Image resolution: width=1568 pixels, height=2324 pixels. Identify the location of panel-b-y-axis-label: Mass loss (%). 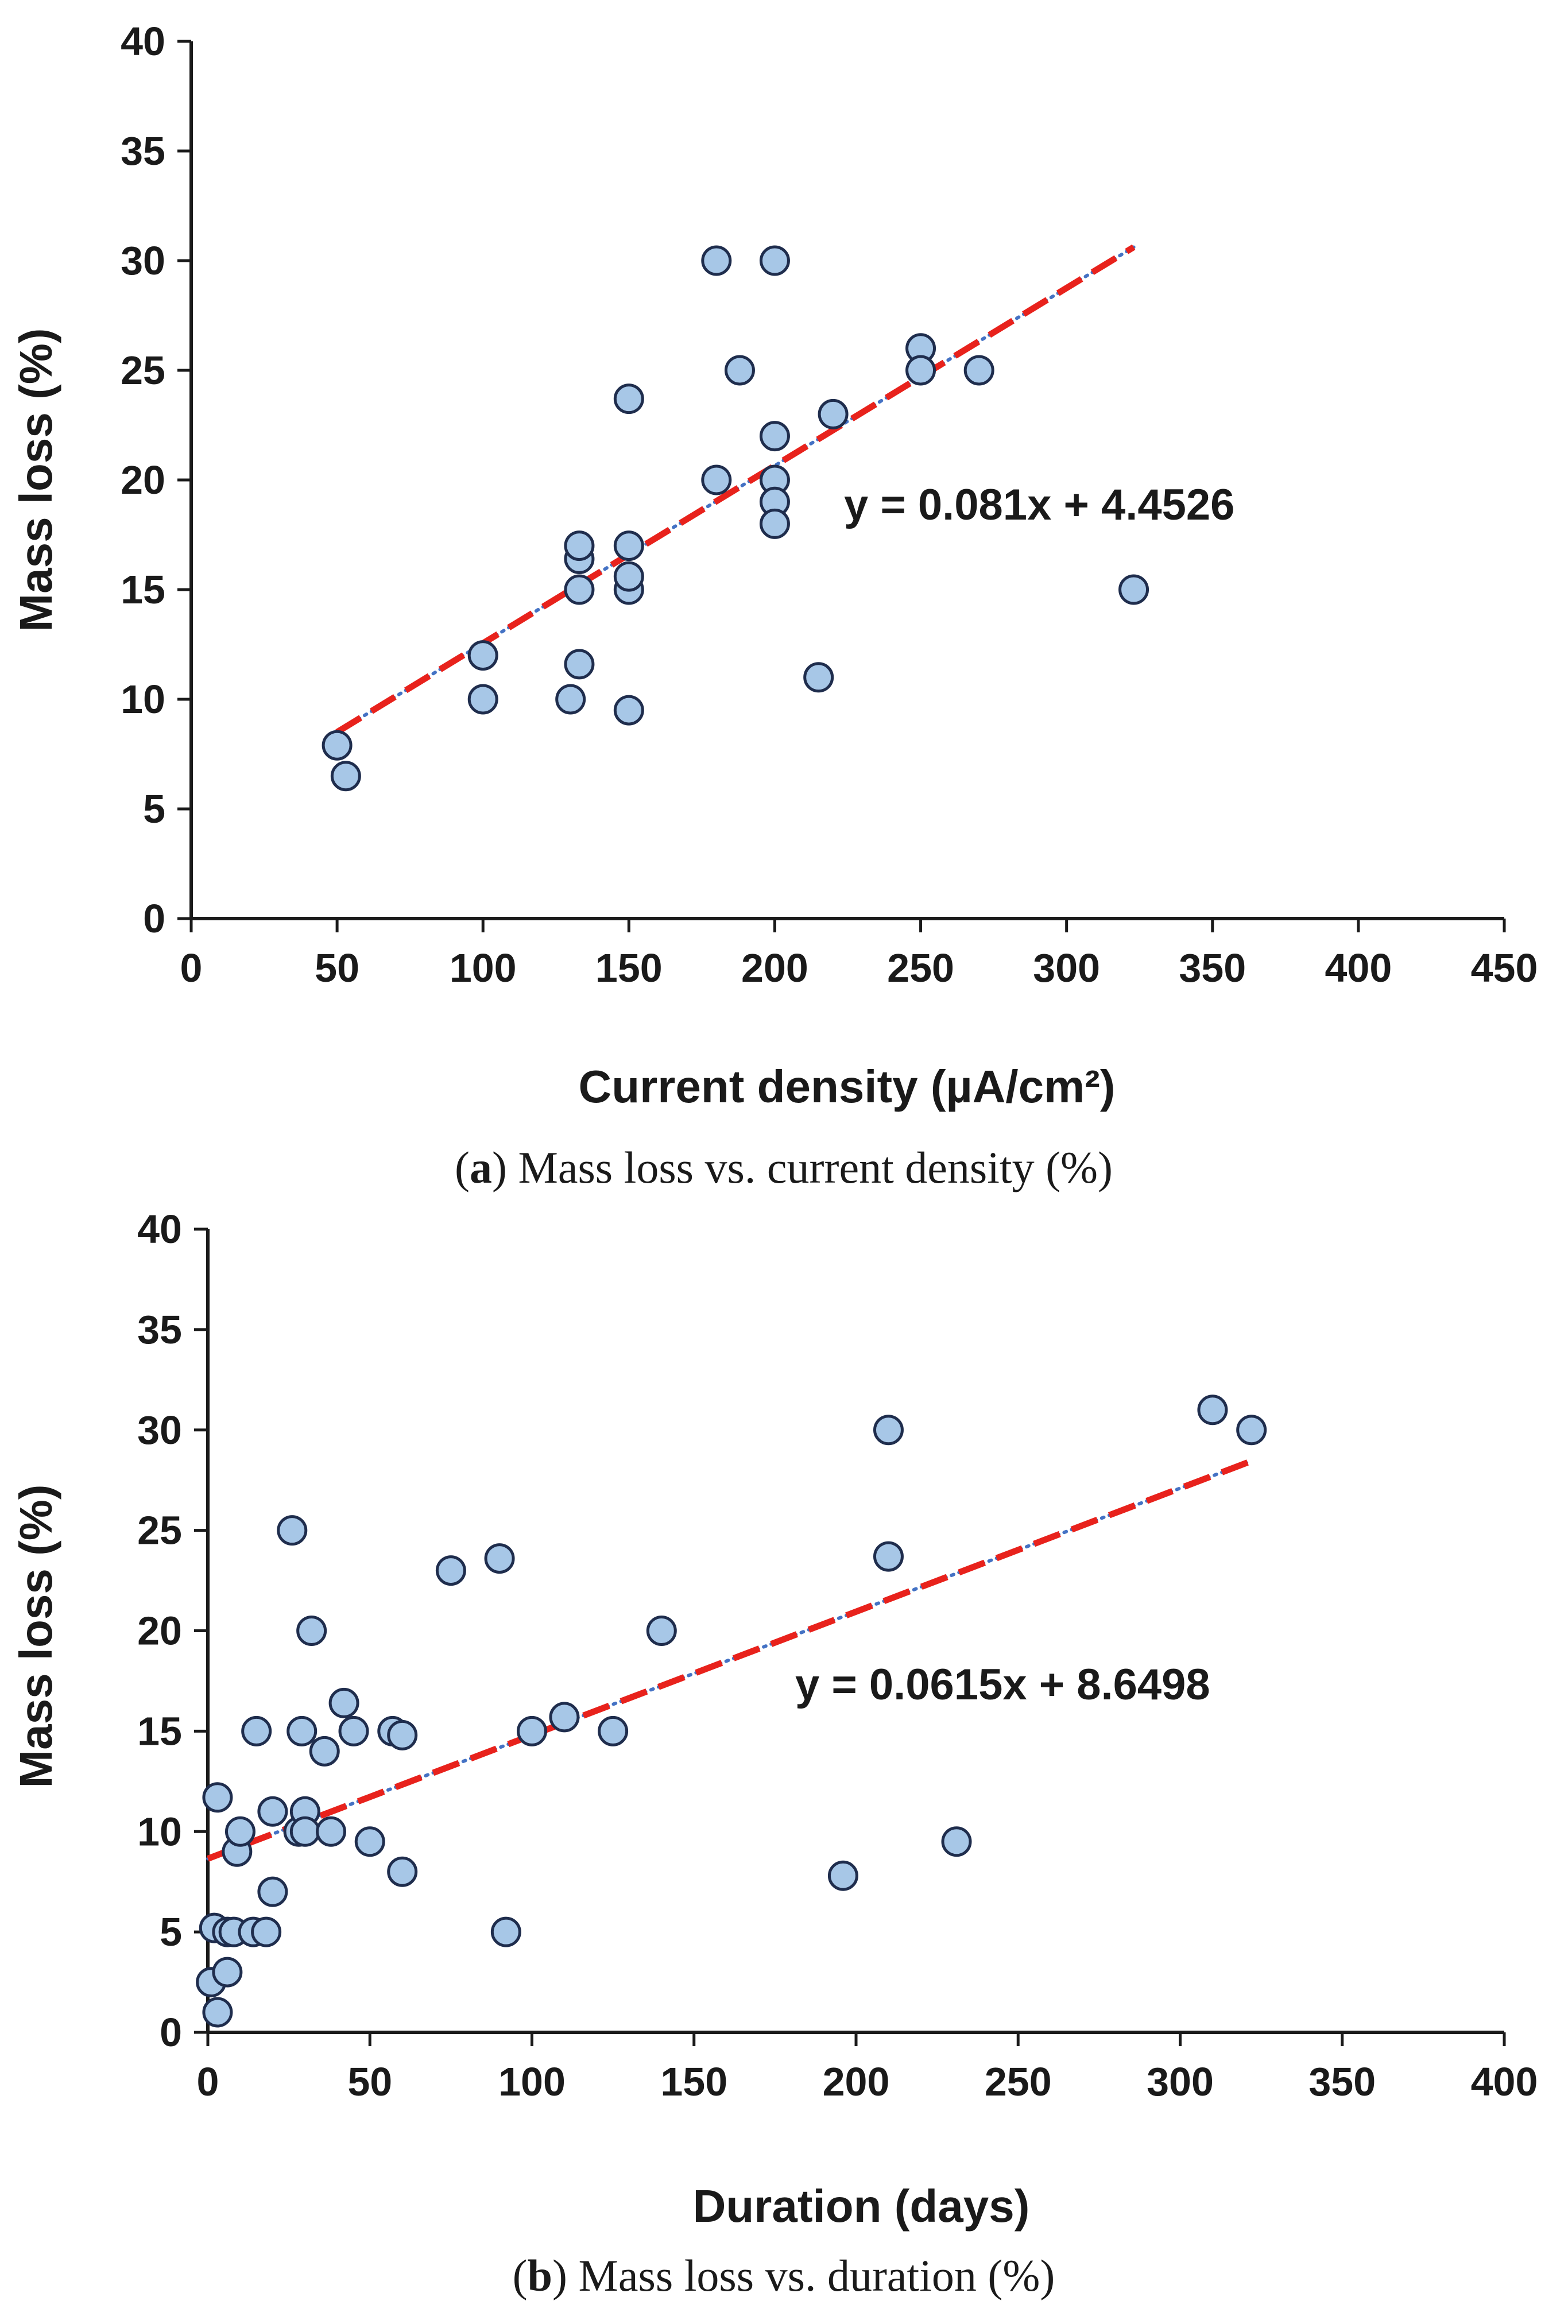
(35, 1636).